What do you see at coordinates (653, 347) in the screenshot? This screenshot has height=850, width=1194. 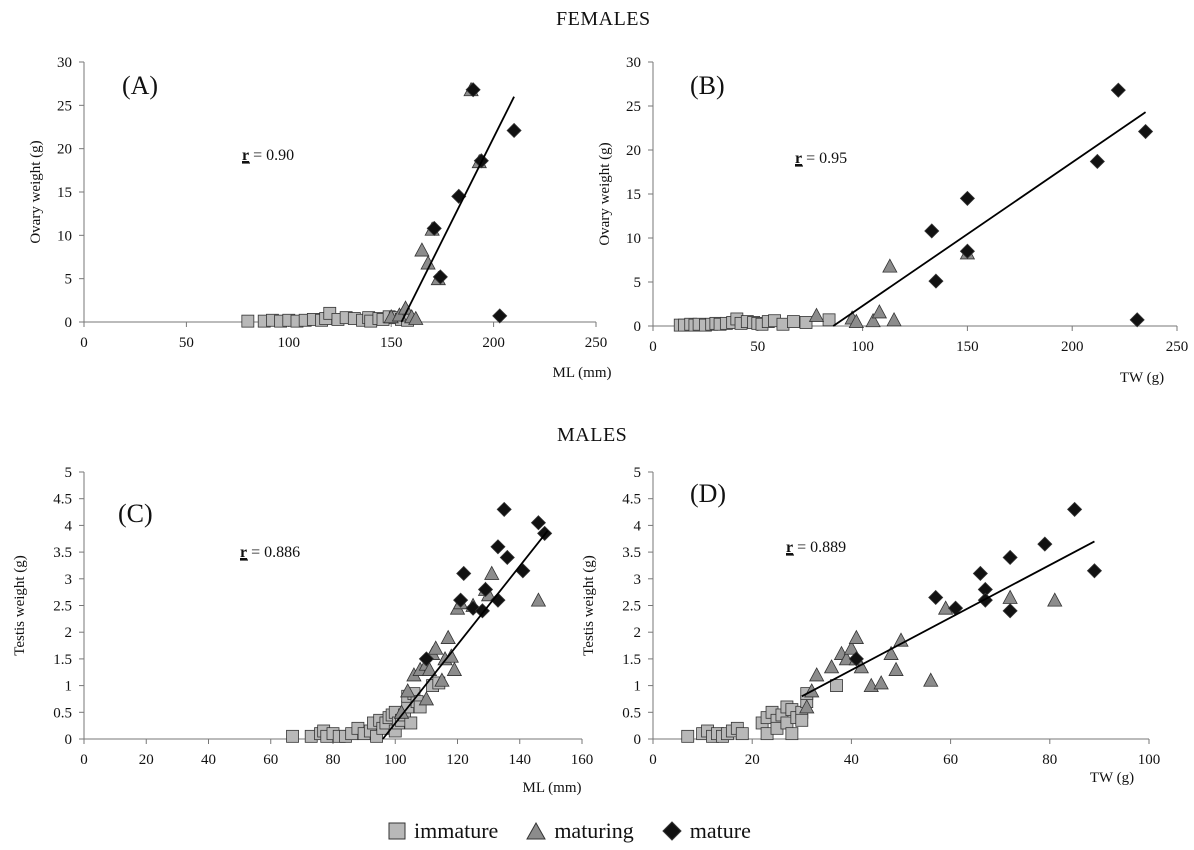 I see `panel-1-x-tick-label: 0` at bounding box center [653, 347].